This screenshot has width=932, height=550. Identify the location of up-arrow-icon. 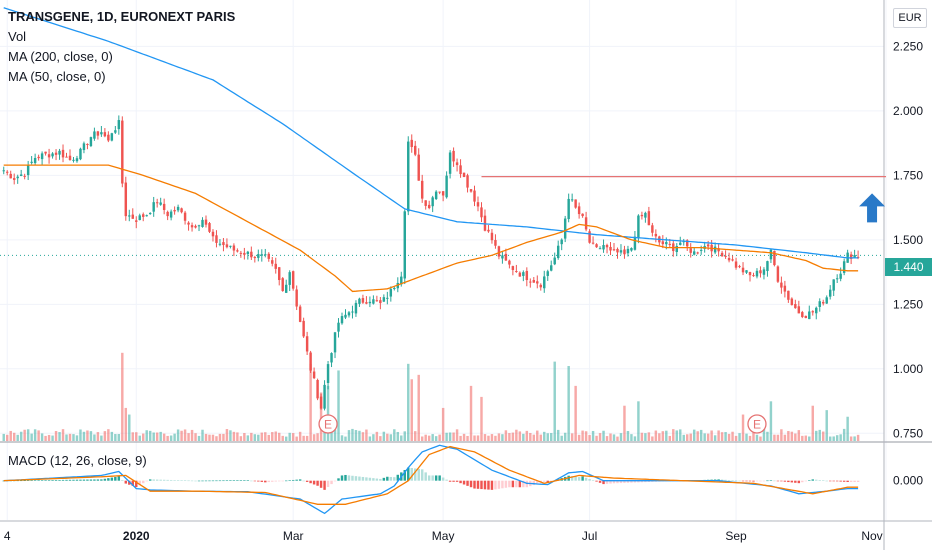
(872, 208).